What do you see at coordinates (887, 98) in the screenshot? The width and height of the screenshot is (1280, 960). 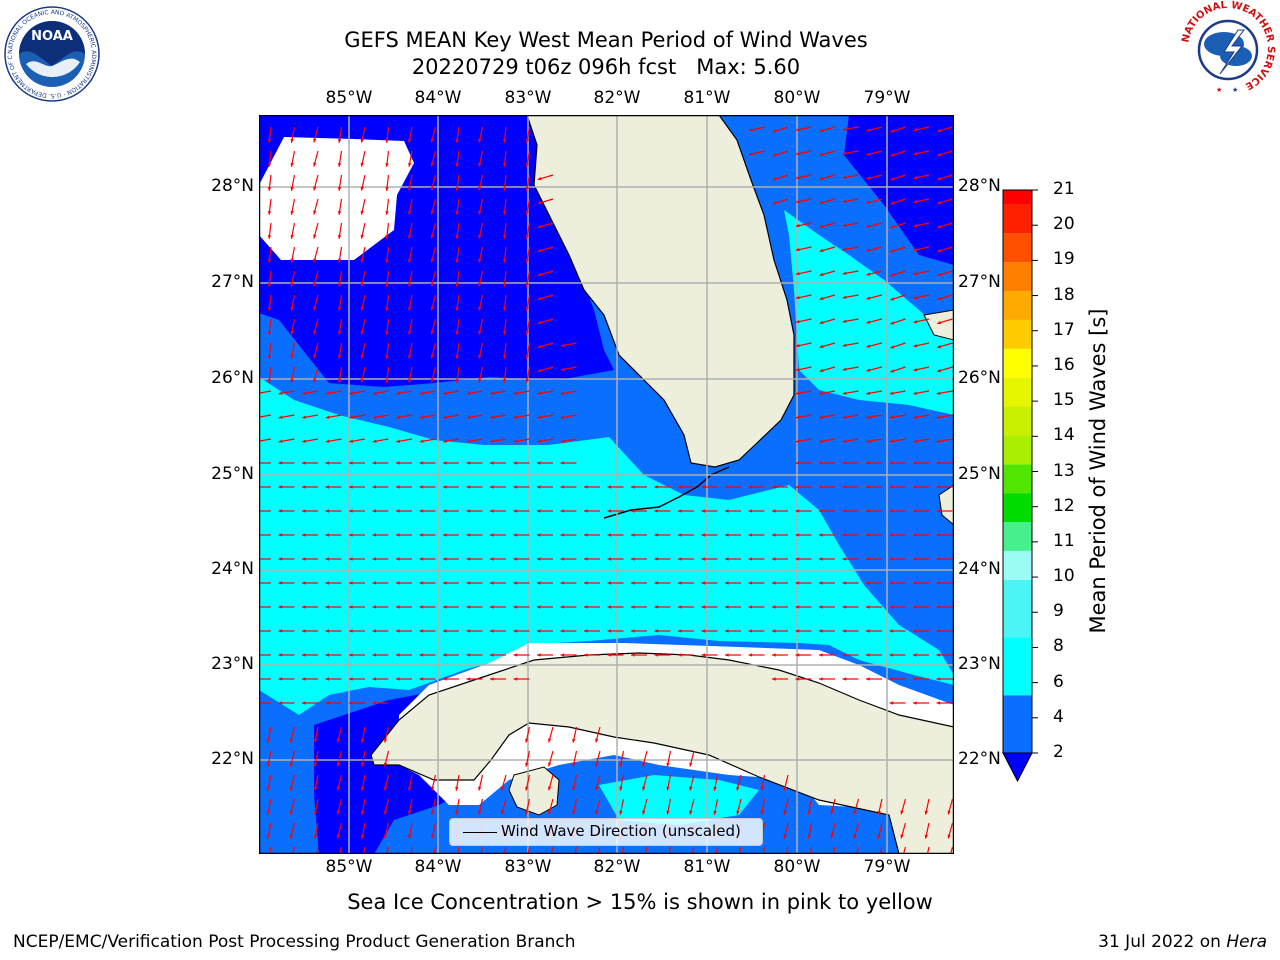 I see `lon-label-top: 79°W` at bounding box center [887, 98].